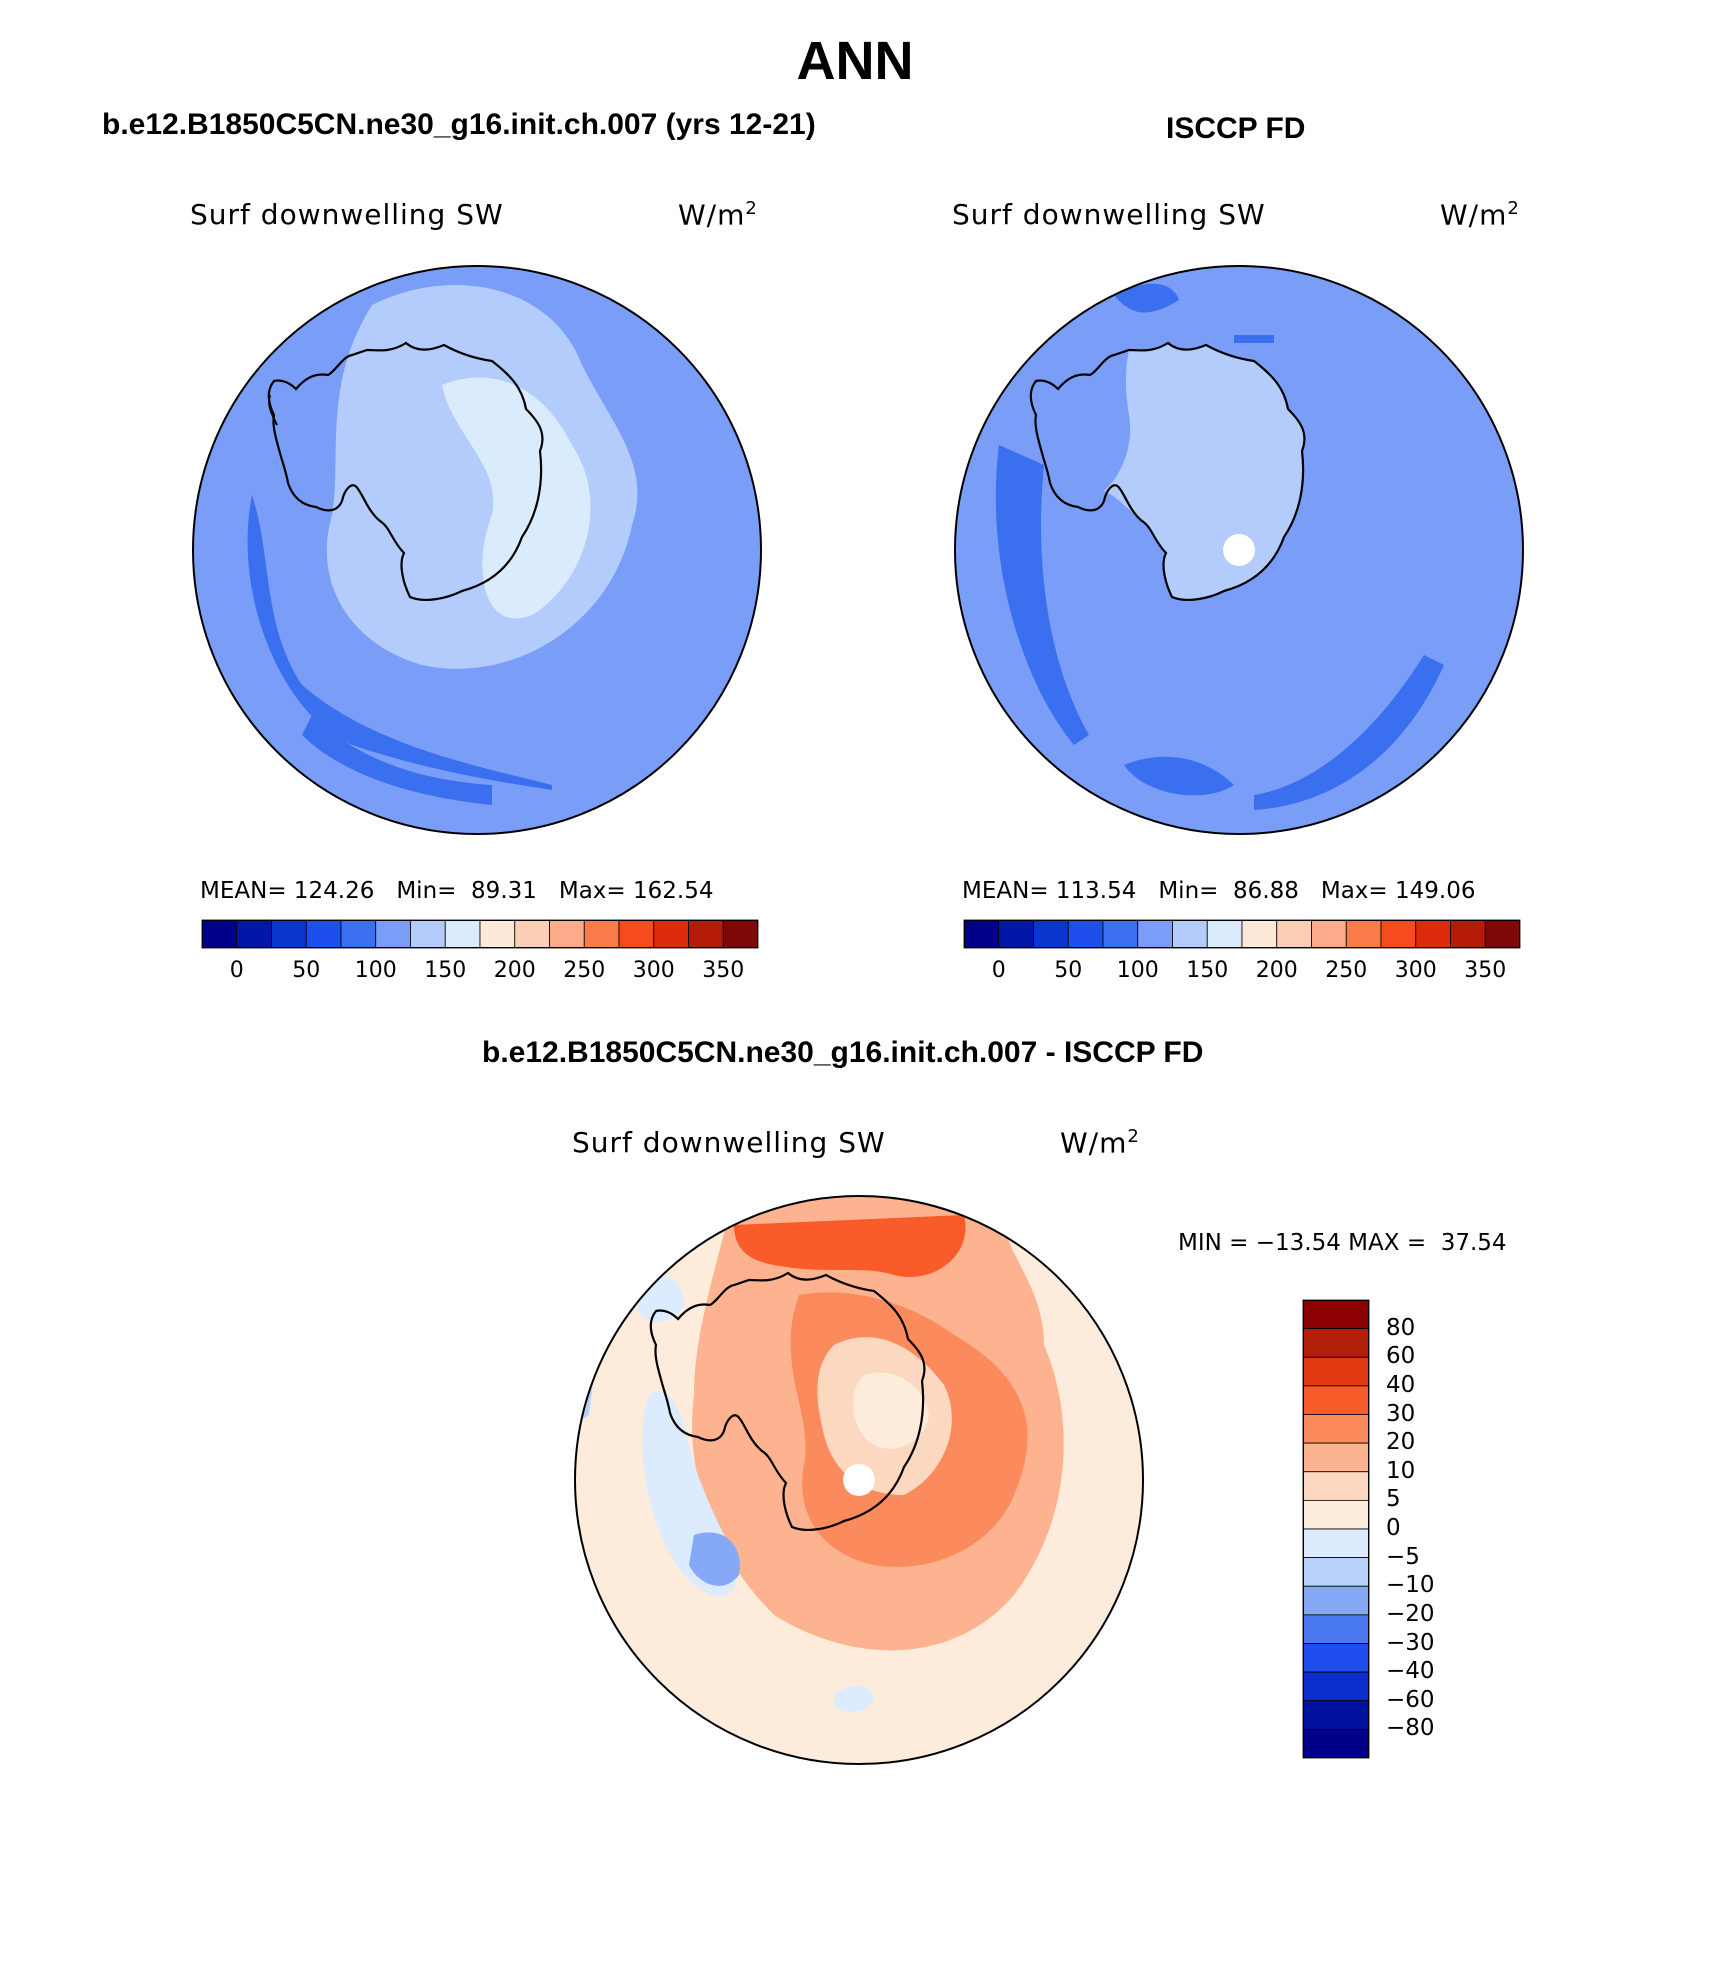  I want to click on colorbar-tick-label: 5, so click(1393, 1499).